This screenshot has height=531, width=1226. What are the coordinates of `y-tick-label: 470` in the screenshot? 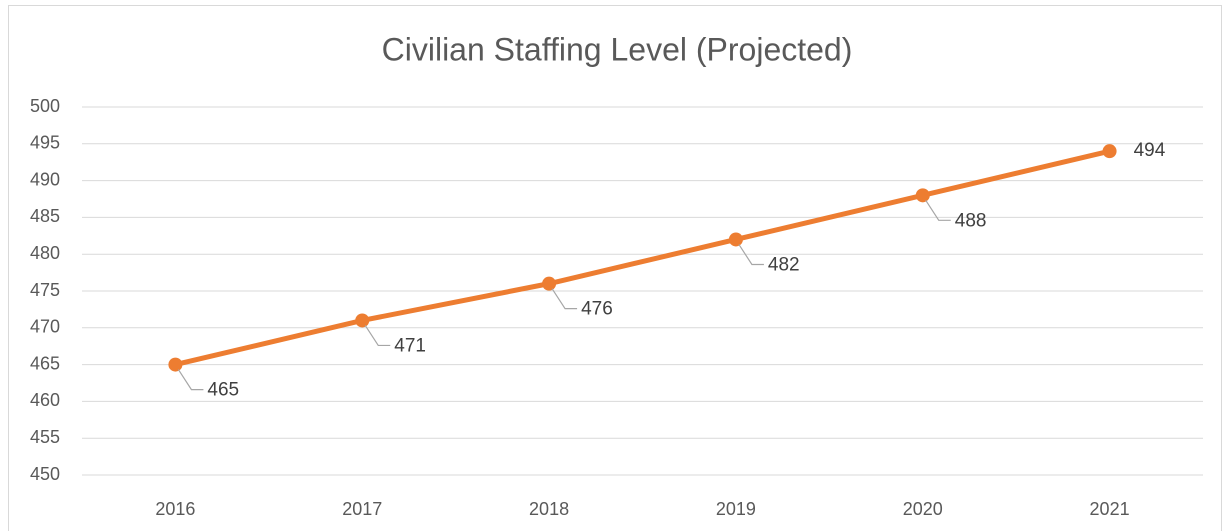 It's located at (45, 327).